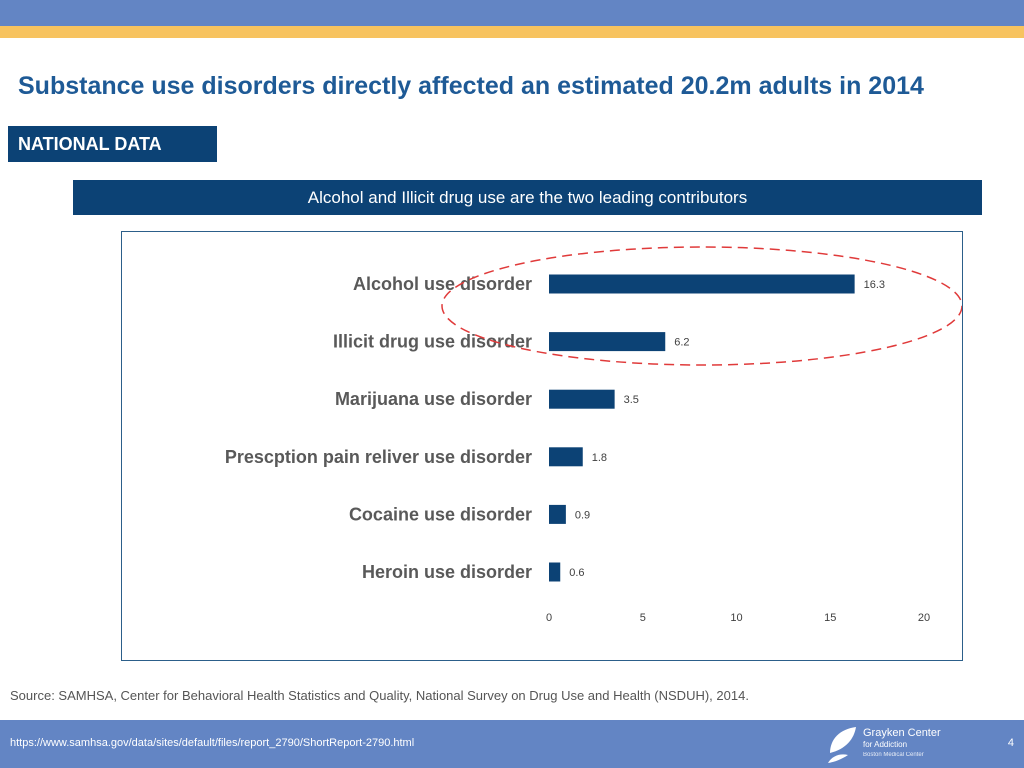 The image size is (1024, 768). What do you see at coordinates (924, 618) in the screenshot?
I see `x-tick-label-5: 20` at bounding box center [924, 618].